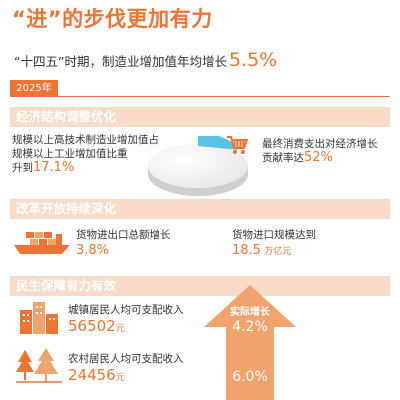 Image resolution: width=400 pixels, height=400 pixels. I want to click on section-livelihood-header: 民生保障有力有效, so click(200, 286).